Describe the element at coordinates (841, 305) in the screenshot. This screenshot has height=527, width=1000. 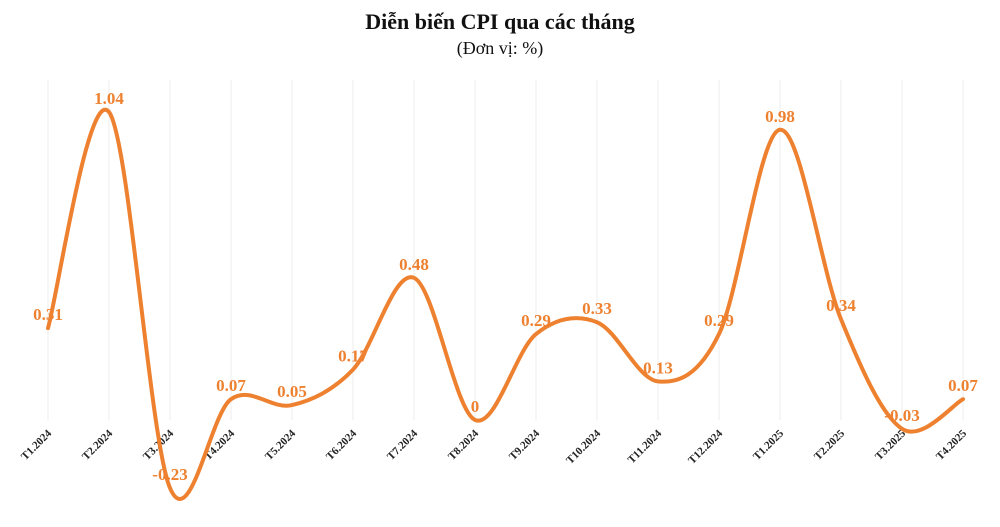
I see `data-label: 0.34` at that location.